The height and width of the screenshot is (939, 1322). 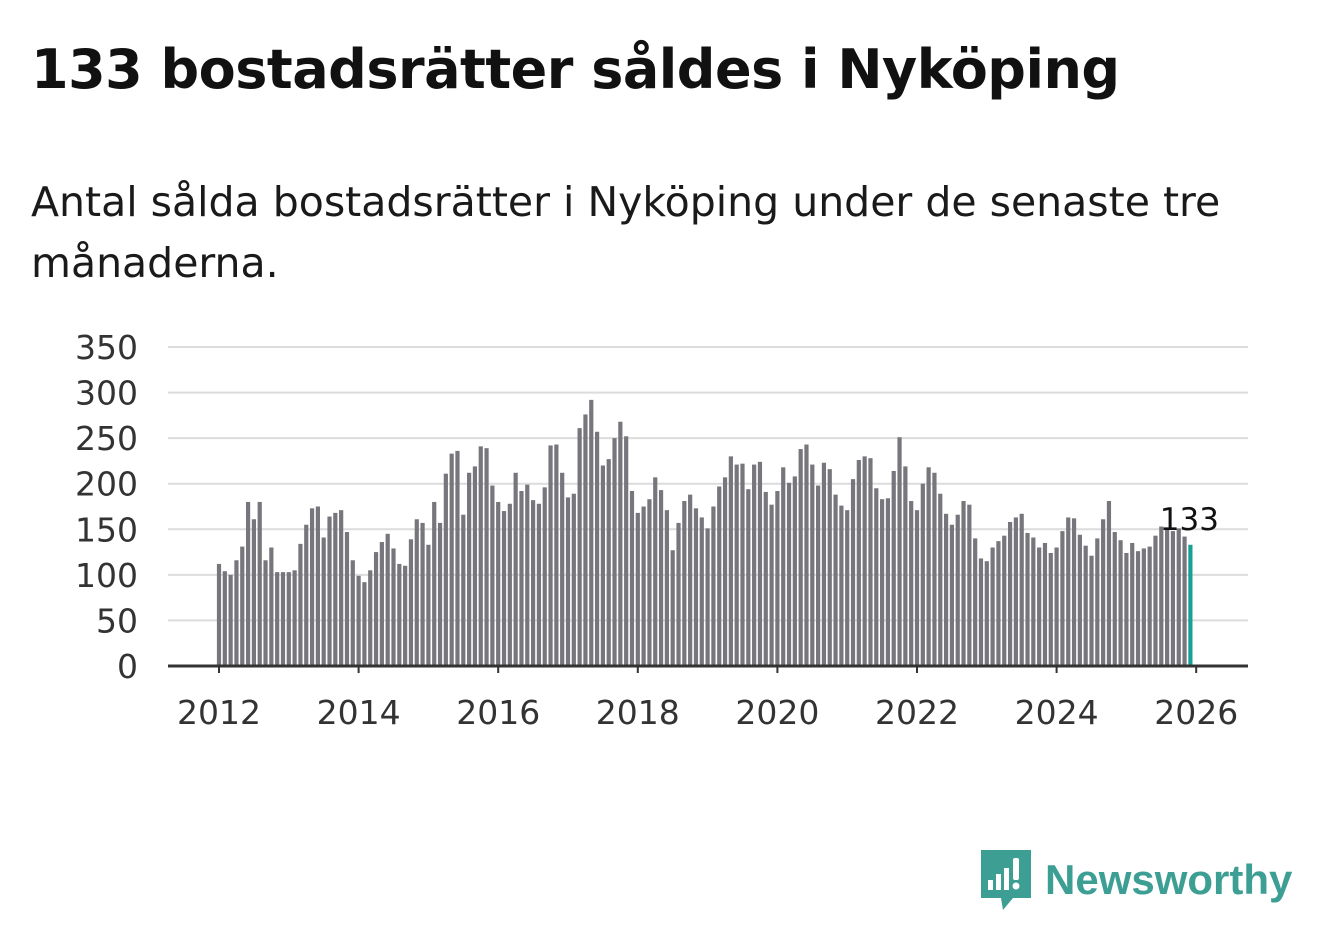 What do you see at coordinates (219, 712) in the screenshot?
I see `x-tick-label: 2012` at bounding box center [219, 712].